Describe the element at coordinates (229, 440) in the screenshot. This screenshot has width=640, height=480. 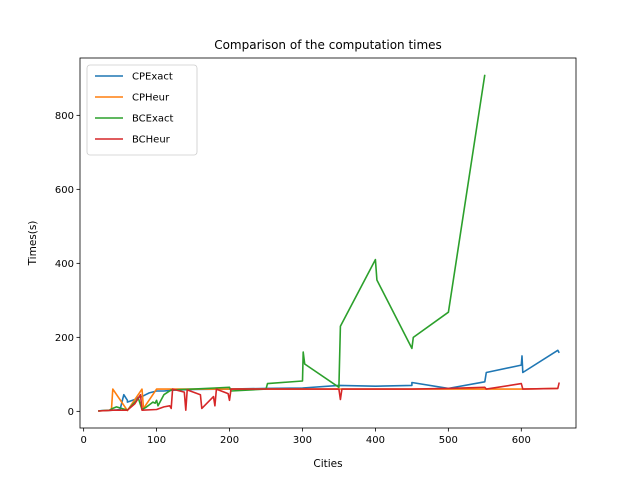
I see `x-tick-label: 200` at that location.